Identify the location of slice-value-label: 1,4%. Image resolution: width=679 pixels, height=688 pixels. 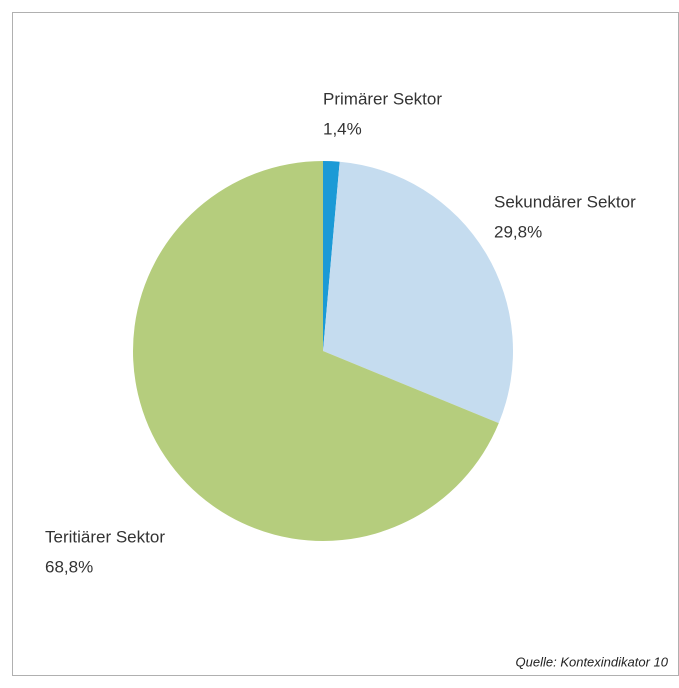
(342, 128).